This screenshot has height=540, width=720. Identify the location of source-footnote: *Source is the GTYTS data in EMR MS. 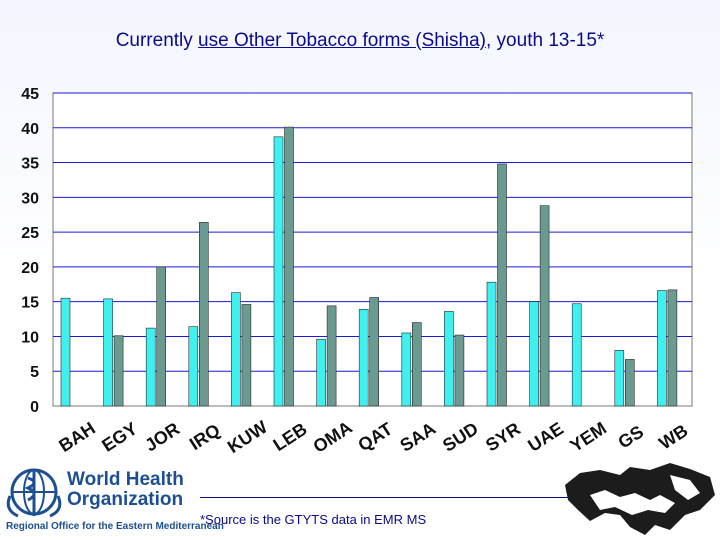
(313, 519).